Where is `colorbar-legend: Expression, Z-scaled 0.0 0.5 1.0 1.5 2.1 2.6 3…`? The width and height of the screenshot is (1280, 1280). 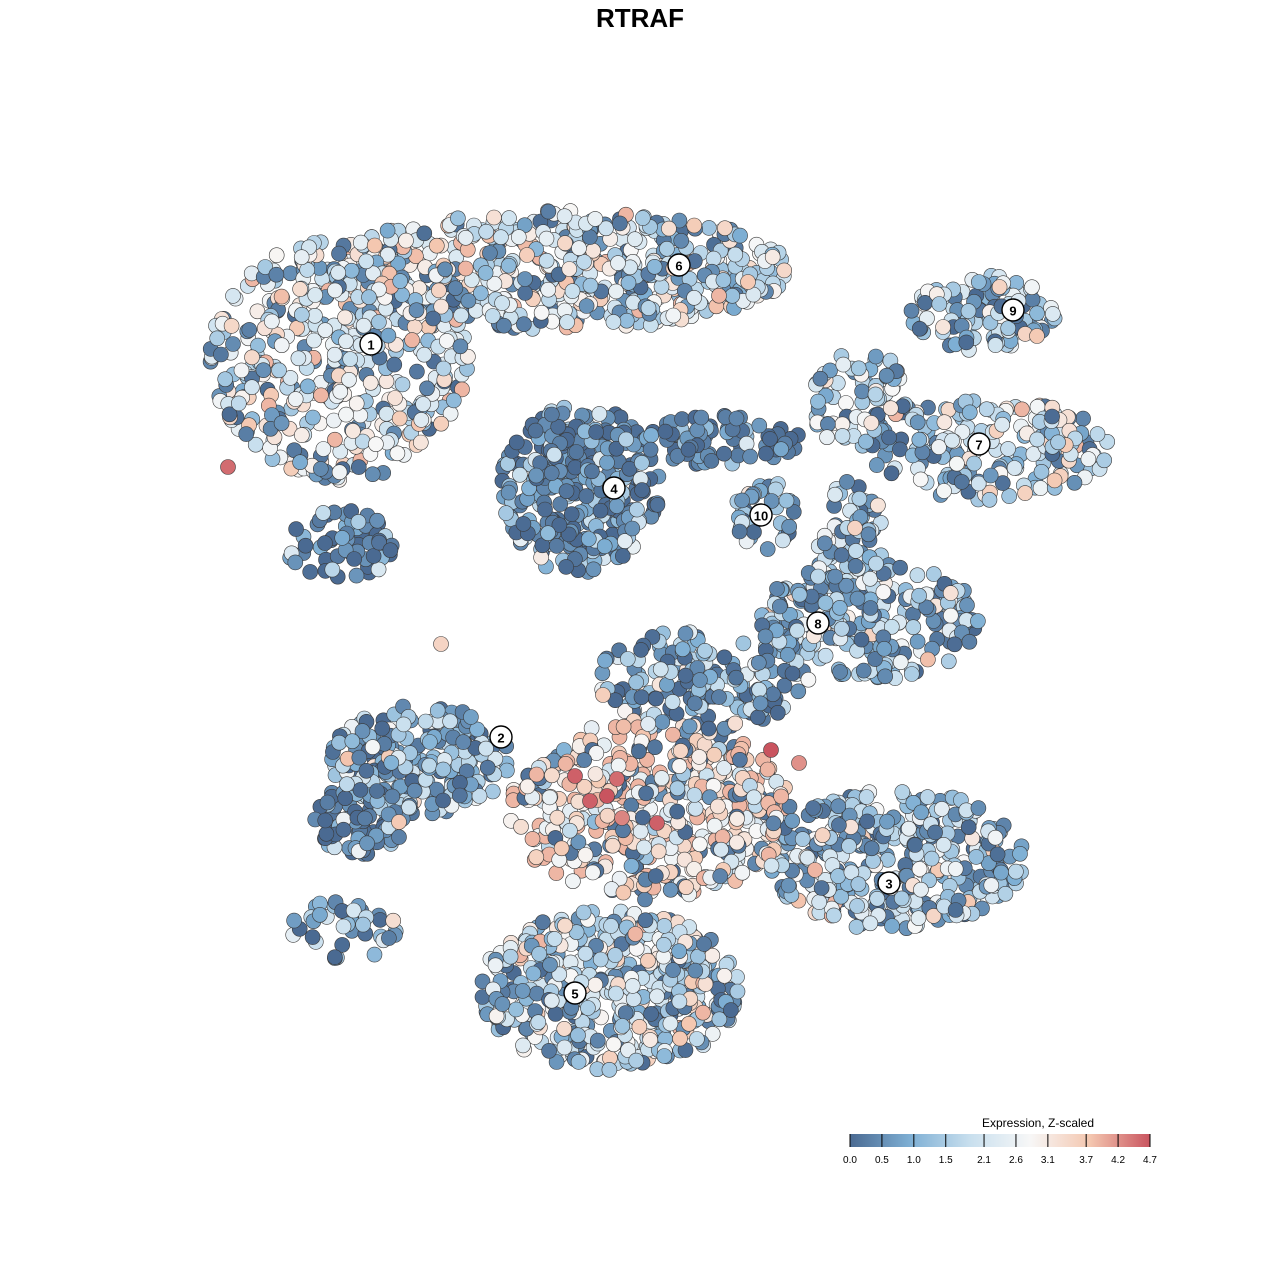 colorbar-legend: Expression, Z-scaled 0.0 0.5 1.0 1.5 2.1 2.6 3… is located at coordinates (1000, 1141).